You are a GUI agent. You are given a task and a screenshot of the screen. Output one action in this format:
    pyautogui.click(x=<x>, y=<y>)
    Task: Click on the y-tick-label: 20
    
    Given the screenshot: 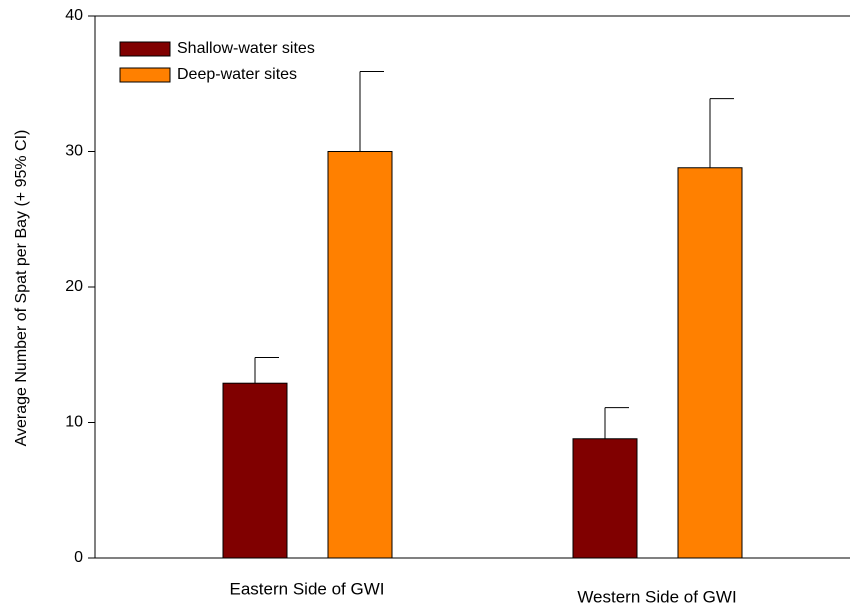 What is the action you would take?
    pyautogui.click(x=74, y=286)
    